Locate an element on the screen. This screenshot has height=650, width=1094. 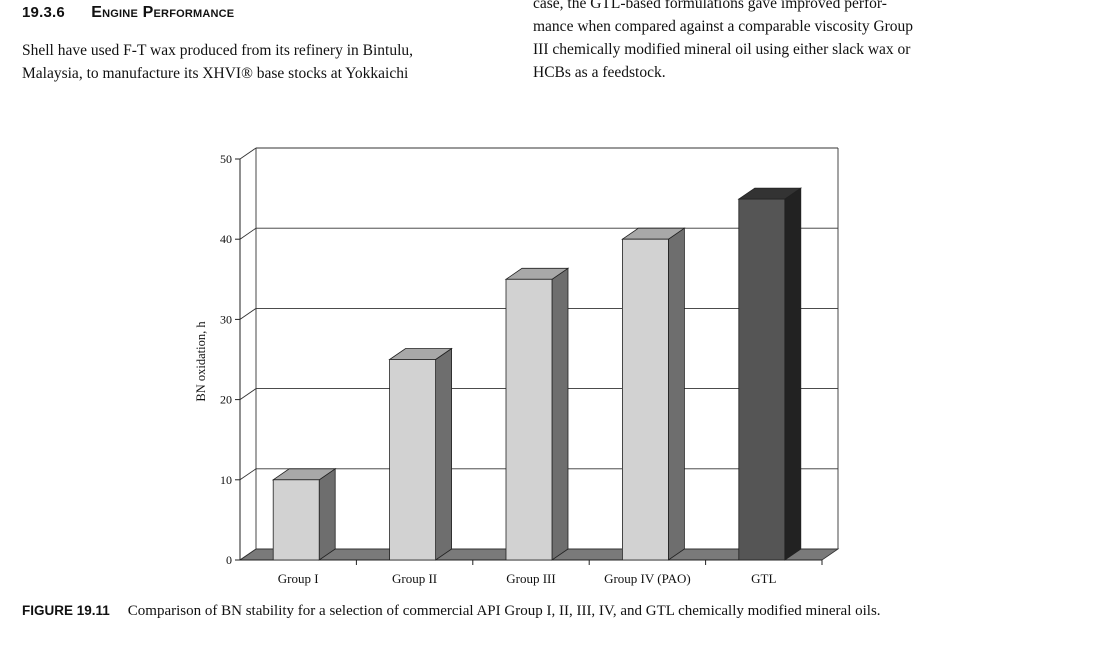
y-tick-label: 30 is located at coordinates (226, 319).